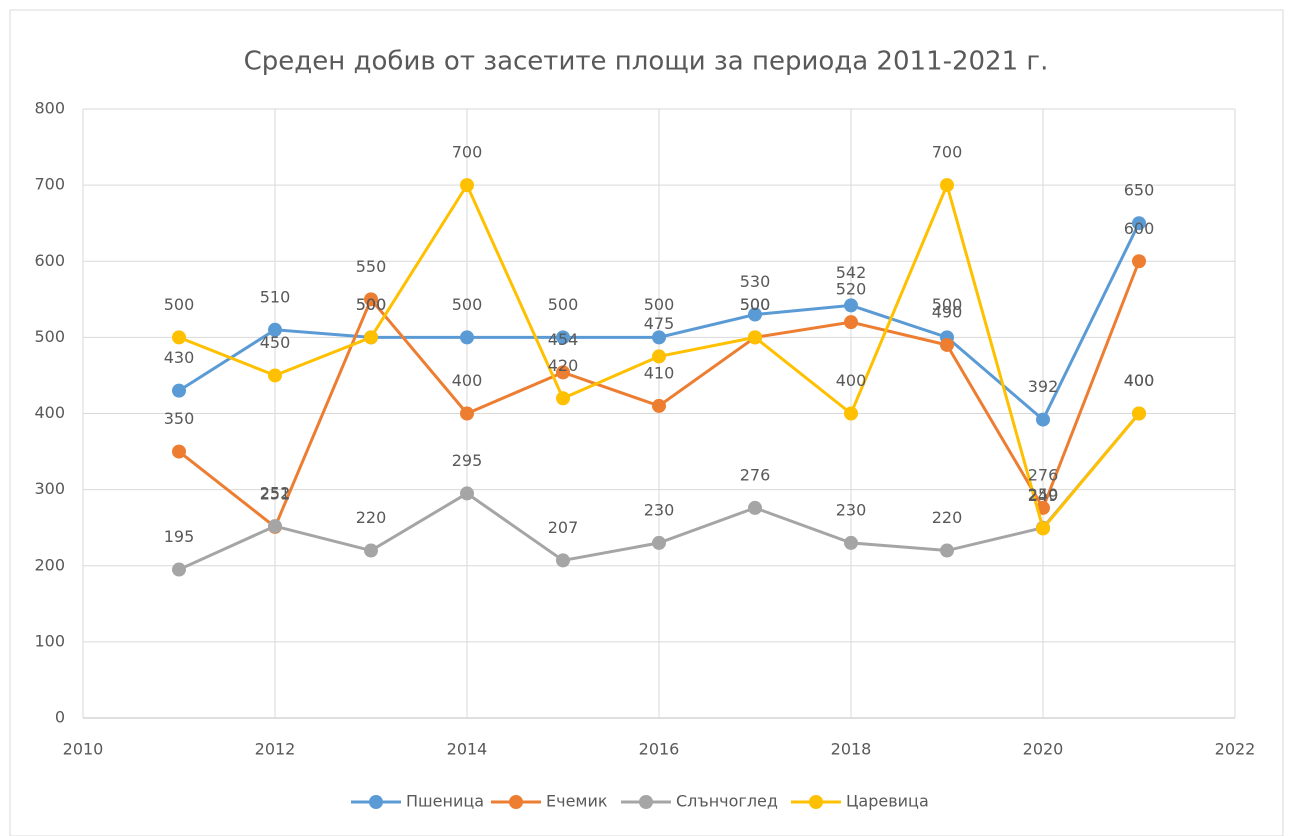 This screenshot has height=836, width=1293. What do you see at coordinates (1139, 190) in the screenshot?
I see `data-label: 650` at bounding box center [1139, 190].